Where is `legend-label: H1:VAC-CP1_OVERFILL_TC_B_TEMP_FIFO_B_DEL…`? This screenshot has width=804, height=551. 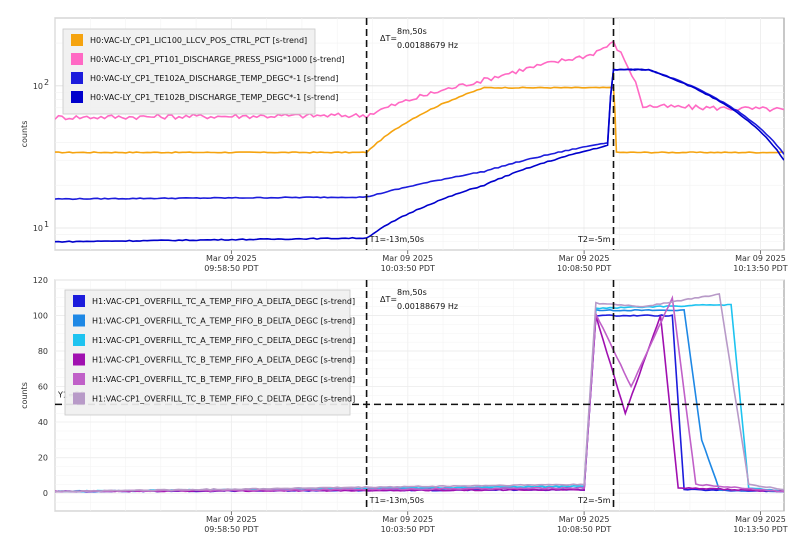
legend-label: H1:VAC-CP1_OVERFILL_TC_B_TEMP_FIFO_B_DEL… is located at coordinates (223, 379).